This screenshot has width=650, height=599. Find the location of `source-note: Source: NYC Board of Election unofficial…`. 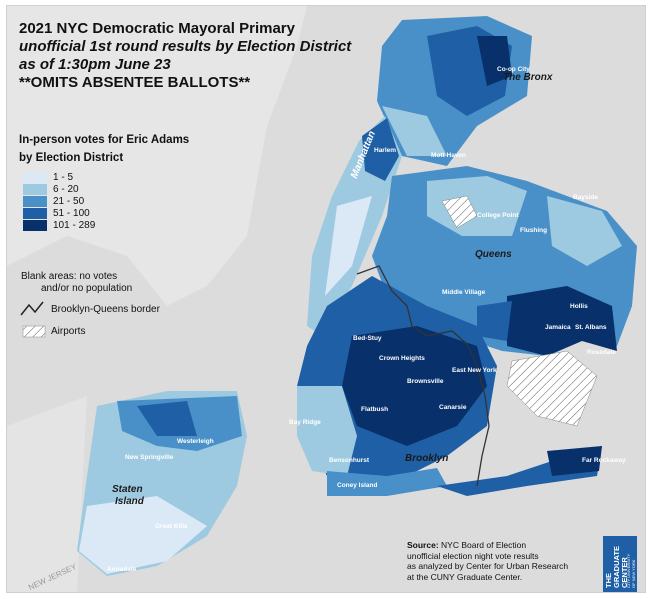

source-note: Source: NYC Board of Election unofficial… is located at coordinates (487, 561).